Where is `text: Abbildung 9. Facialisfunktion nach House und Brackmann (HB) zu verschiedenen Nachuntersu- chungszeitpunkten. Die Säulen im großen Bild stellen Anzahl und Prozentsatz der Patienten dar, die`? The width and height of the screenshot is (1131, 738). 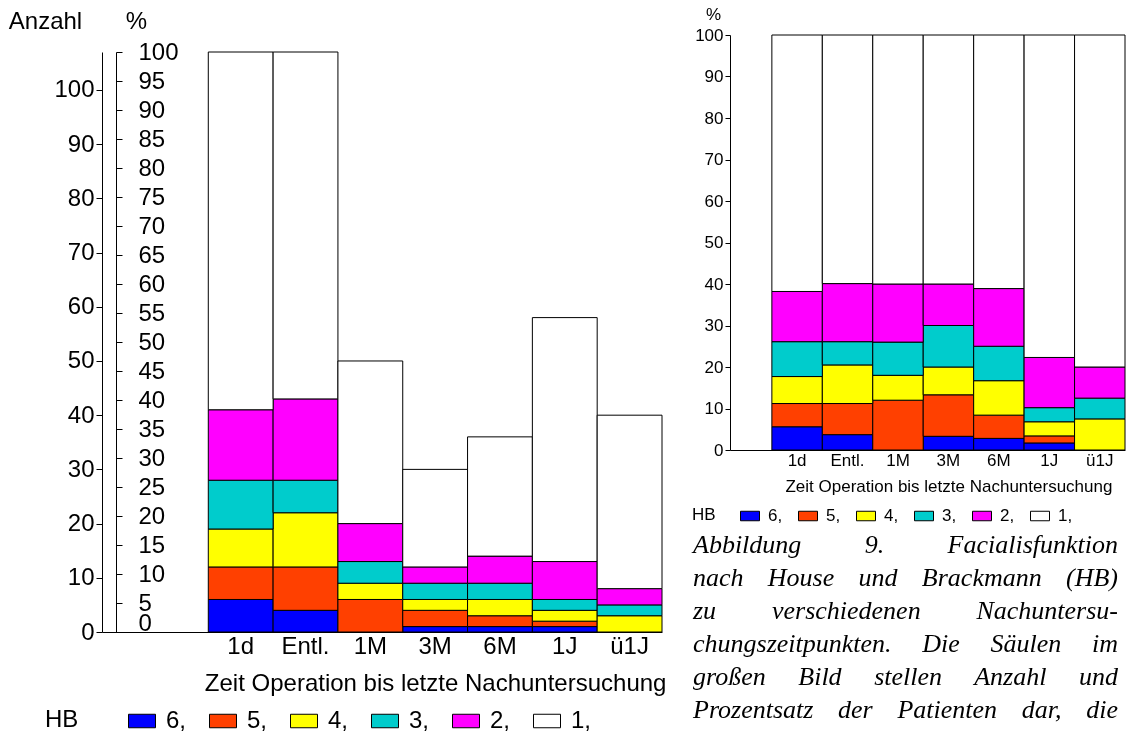 text: Abbildung 9. Facialisfunktion nach House und Brackmann (HB) zu verschiedenen Nachuntersu- chungszeitpunkten. Die Säulen im großen Bild stellen Anzahl und Prozentsatz der Patienten dar, die is located at coordinates (905, 627).